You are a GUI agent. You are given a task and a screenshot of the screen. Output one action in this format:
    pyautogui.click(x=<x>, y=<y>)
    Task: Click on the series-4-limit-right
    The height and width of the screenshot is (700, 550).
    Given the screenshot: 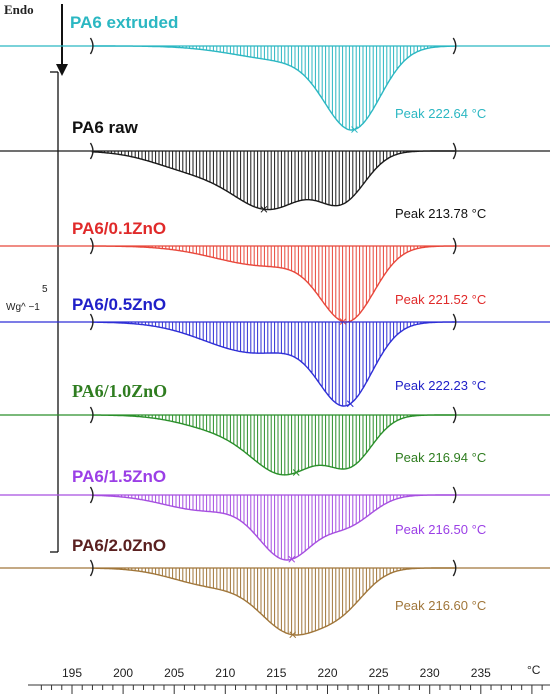 What is the action you would take?
    pyautogui.click(x=454, y=322)
    